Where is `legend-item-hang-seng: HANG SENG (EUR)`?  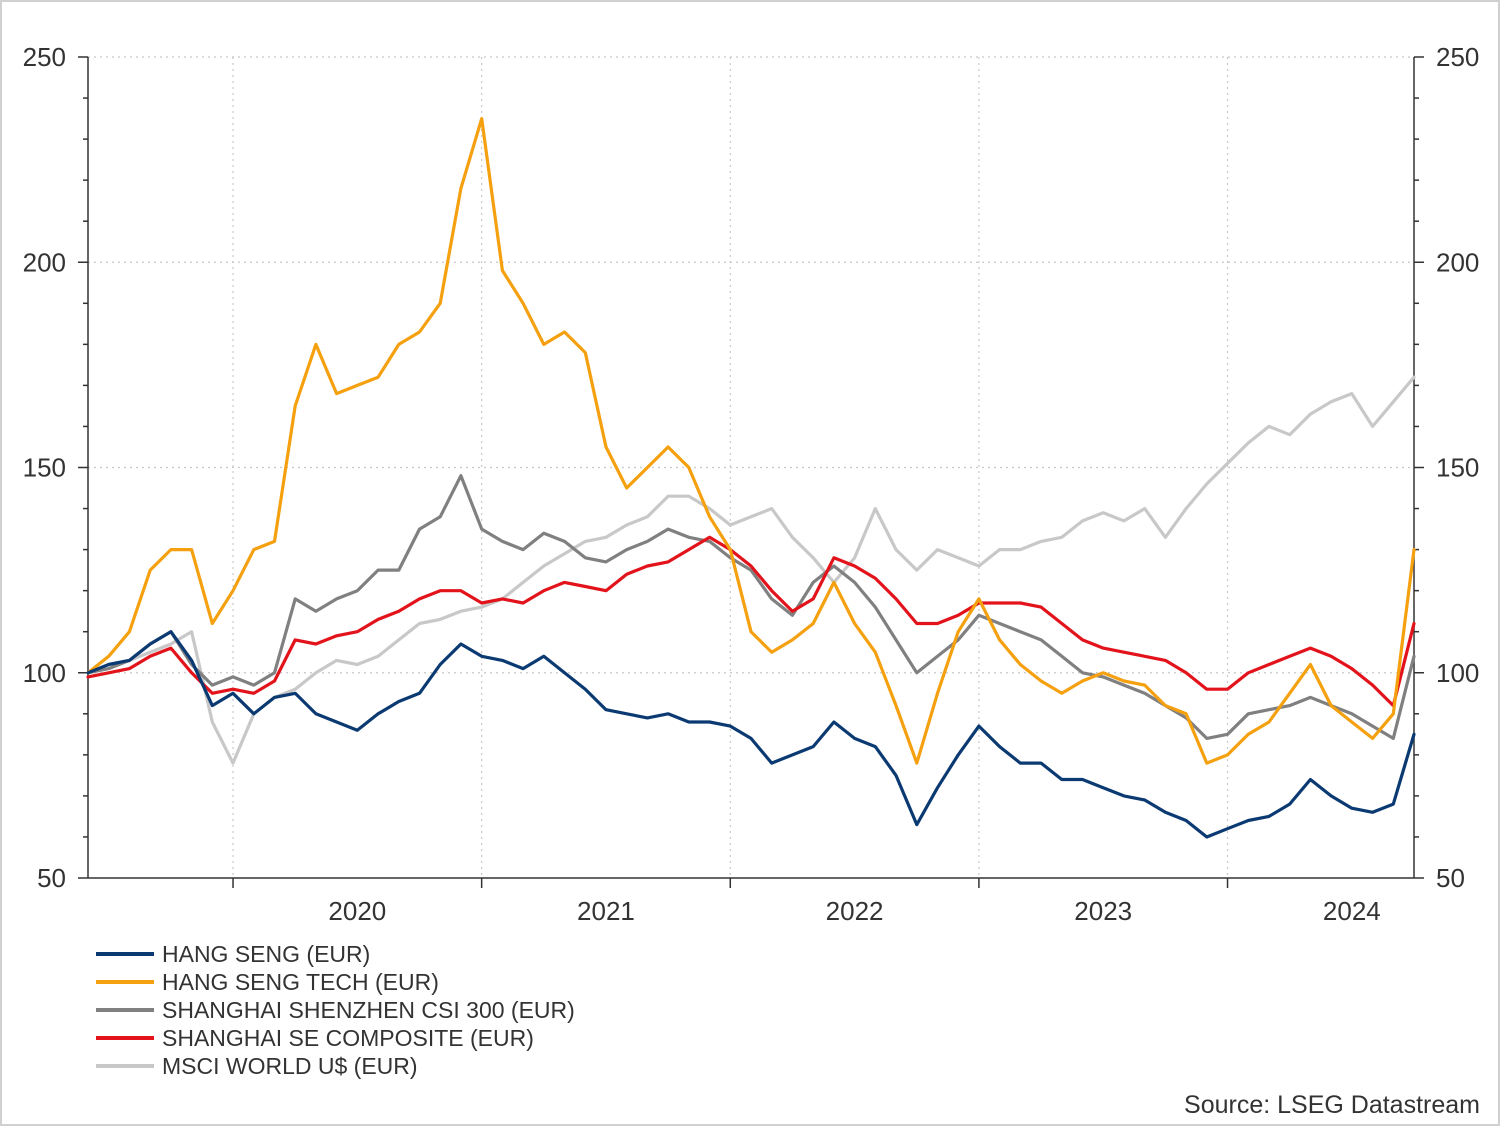 legend-item-hang-seng: HANG SENG (EUR) is located at coordinates (335, 954).